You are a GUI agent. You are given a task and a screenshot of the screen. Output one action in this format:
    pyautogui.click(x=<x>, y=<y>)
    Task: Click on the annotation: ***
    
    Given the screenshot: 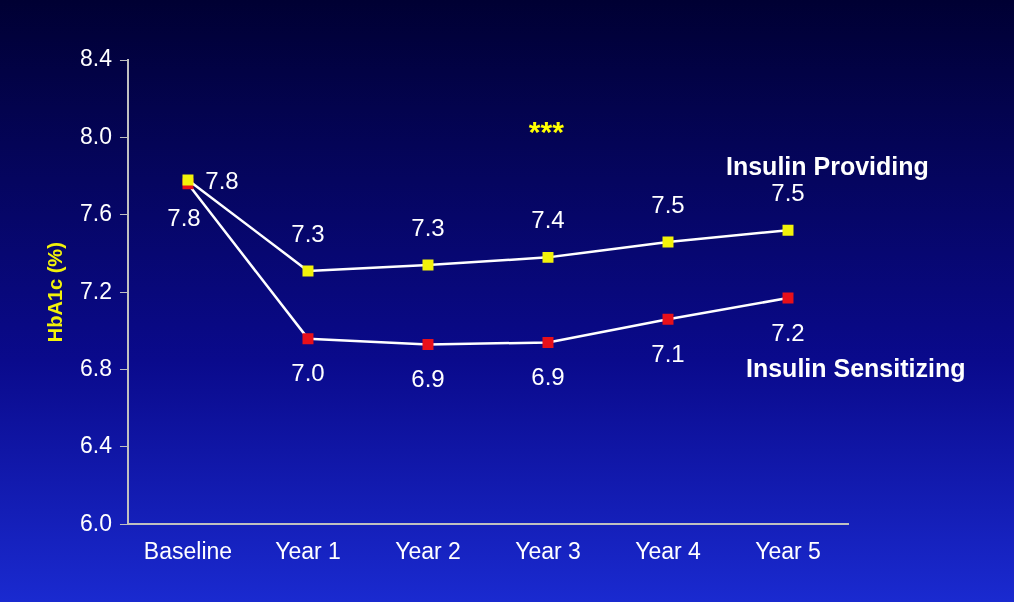 What is the action you would take?
    pyautogui.click(x=546, y=132)
    